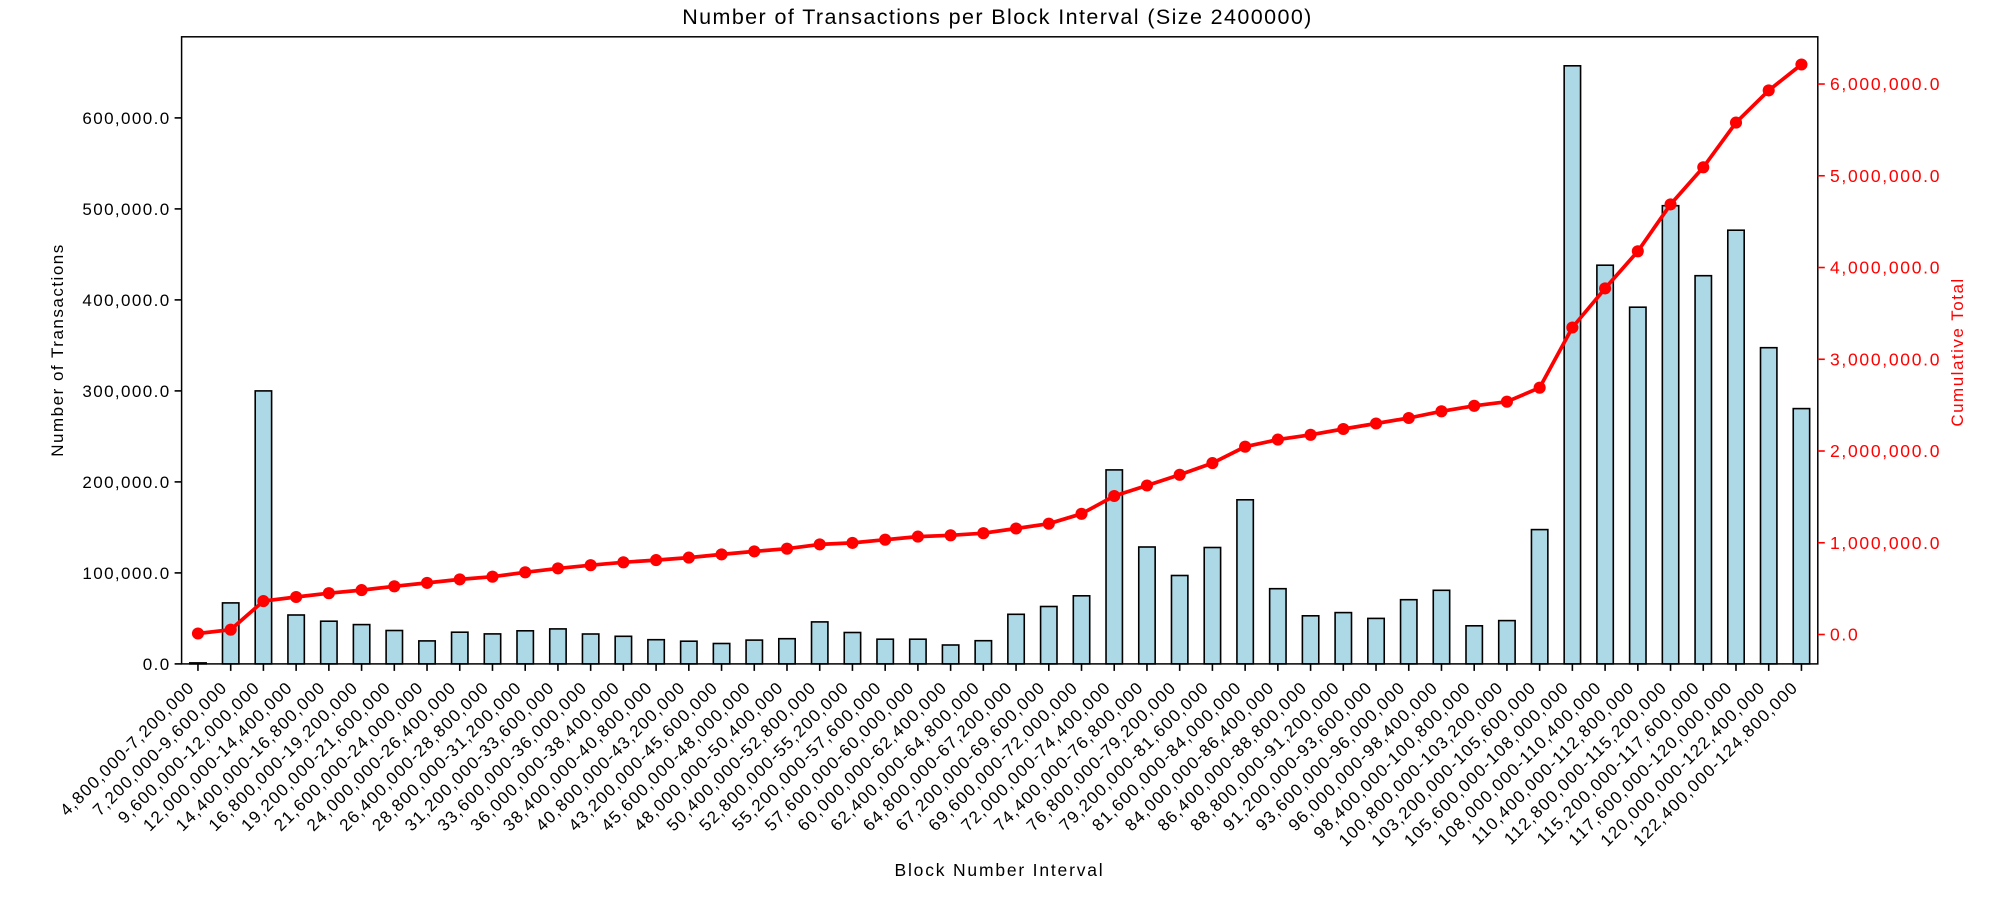 Image resolution: width=2000 pixels, height=905 pixels. What do you see at coordinates (1885, 359) in the screenshot?
I see `svg-text: 3,000,000.0` at bounding box center [1885, 359].